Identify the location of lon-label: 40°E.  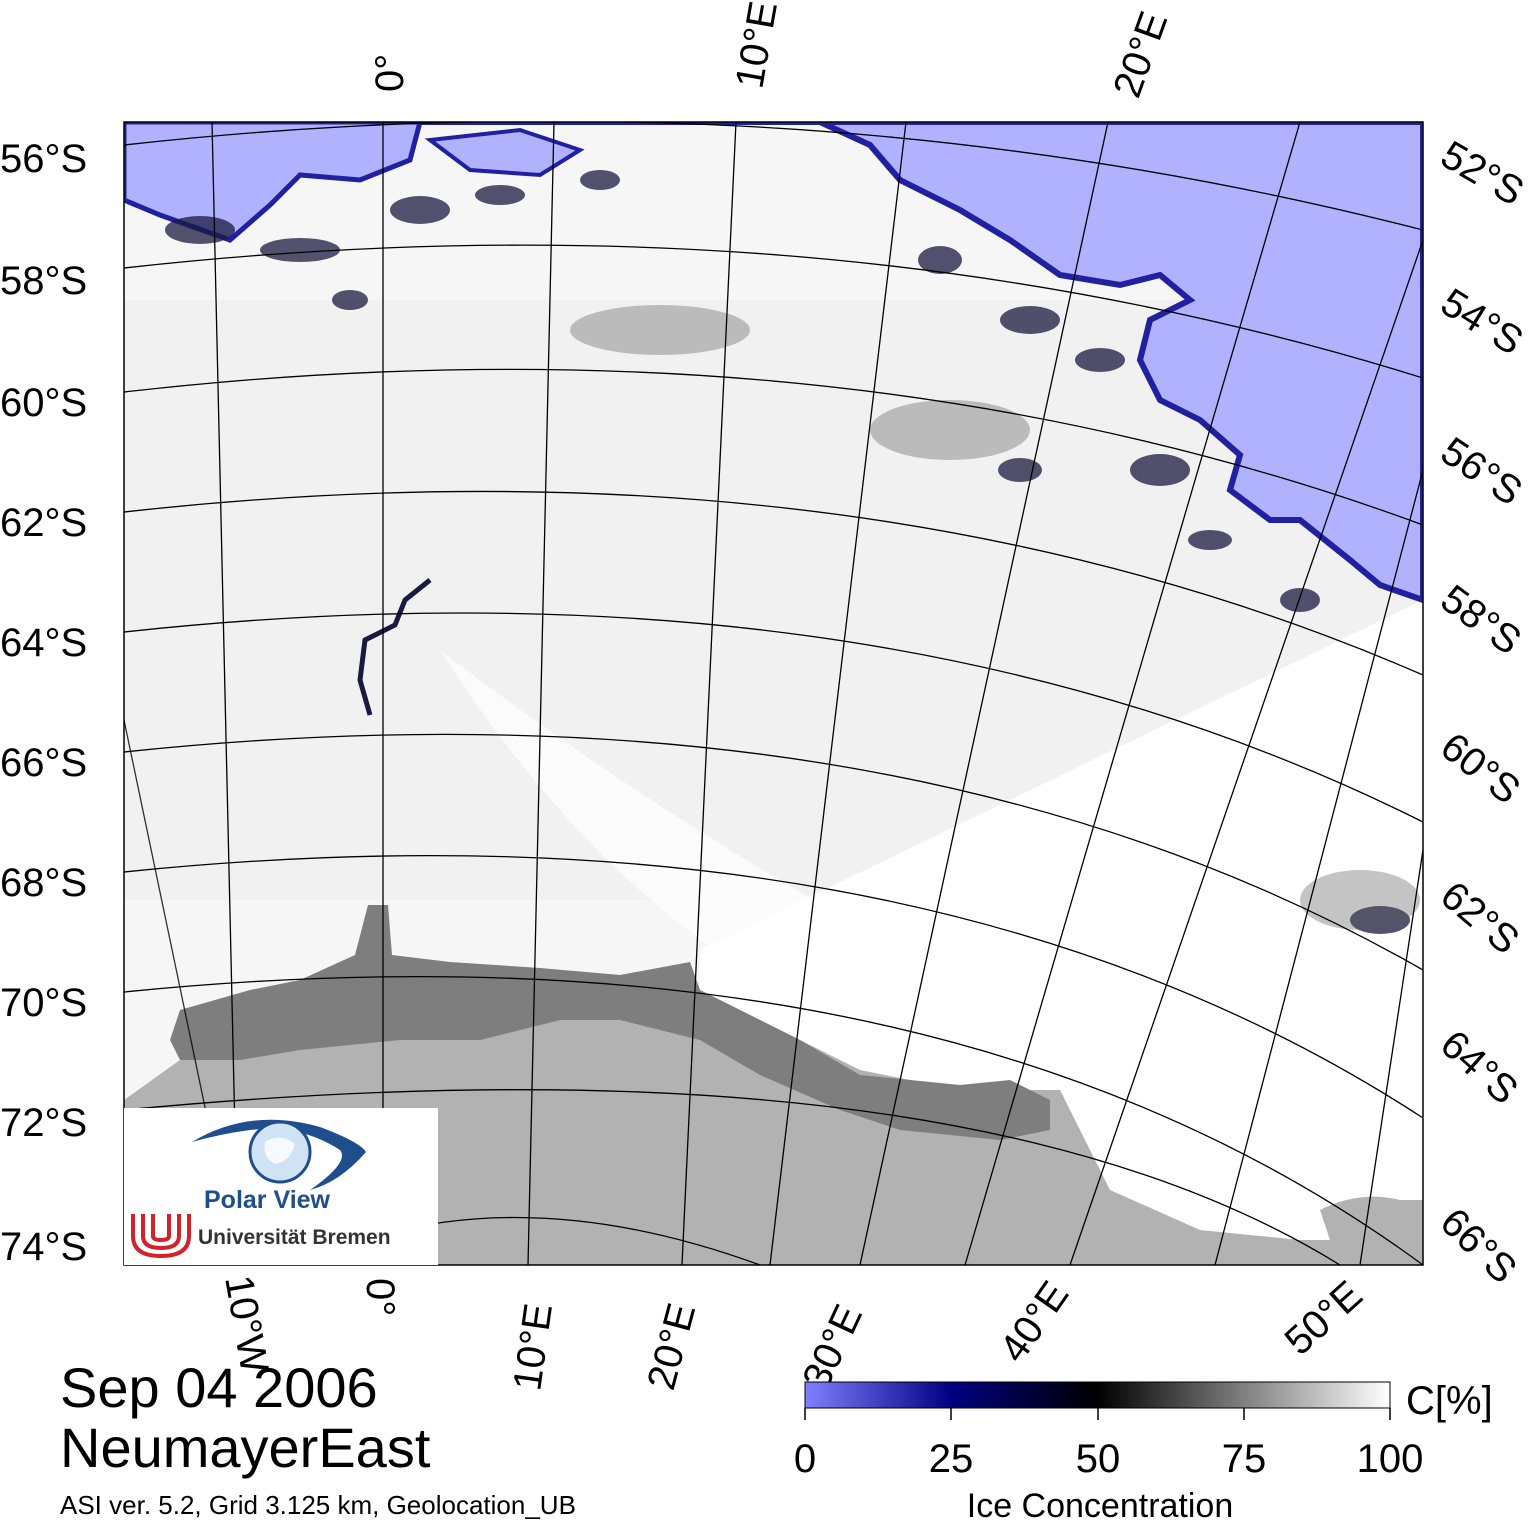
(1034, 1322).